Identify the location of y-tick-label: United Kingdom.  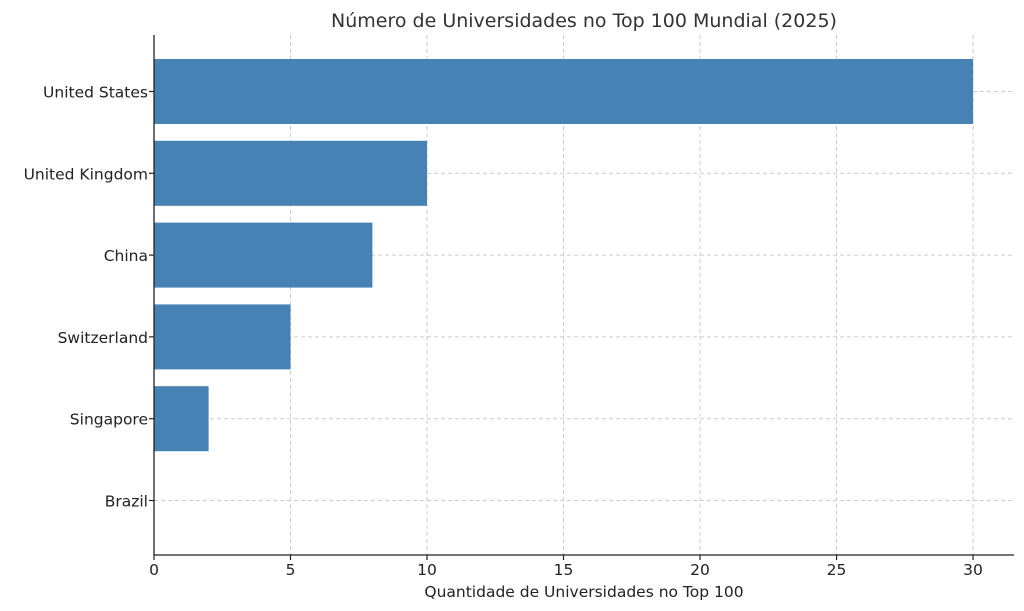
(86, 174).